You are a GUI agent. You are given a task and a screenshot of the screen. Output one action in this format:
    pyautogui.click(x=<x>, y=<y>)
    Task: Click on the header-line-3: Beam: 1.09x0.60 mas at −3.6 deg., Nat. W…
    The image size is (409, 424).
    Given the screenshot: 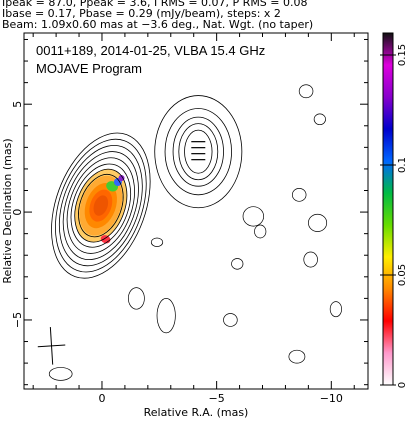 What is the action you would take?
    pyautogui.click(x=158, y=24)
    